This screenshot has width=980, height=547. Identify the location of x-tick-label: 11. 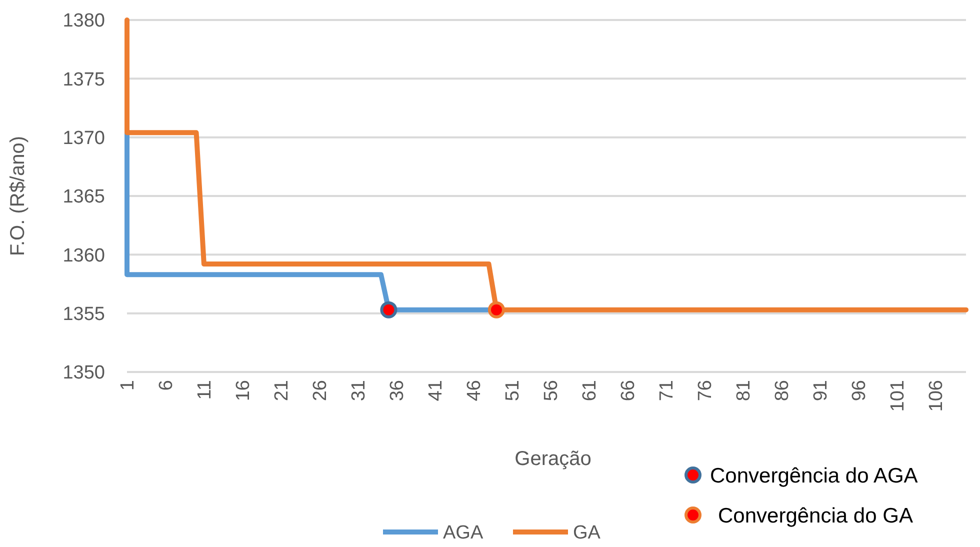
(205, 390).